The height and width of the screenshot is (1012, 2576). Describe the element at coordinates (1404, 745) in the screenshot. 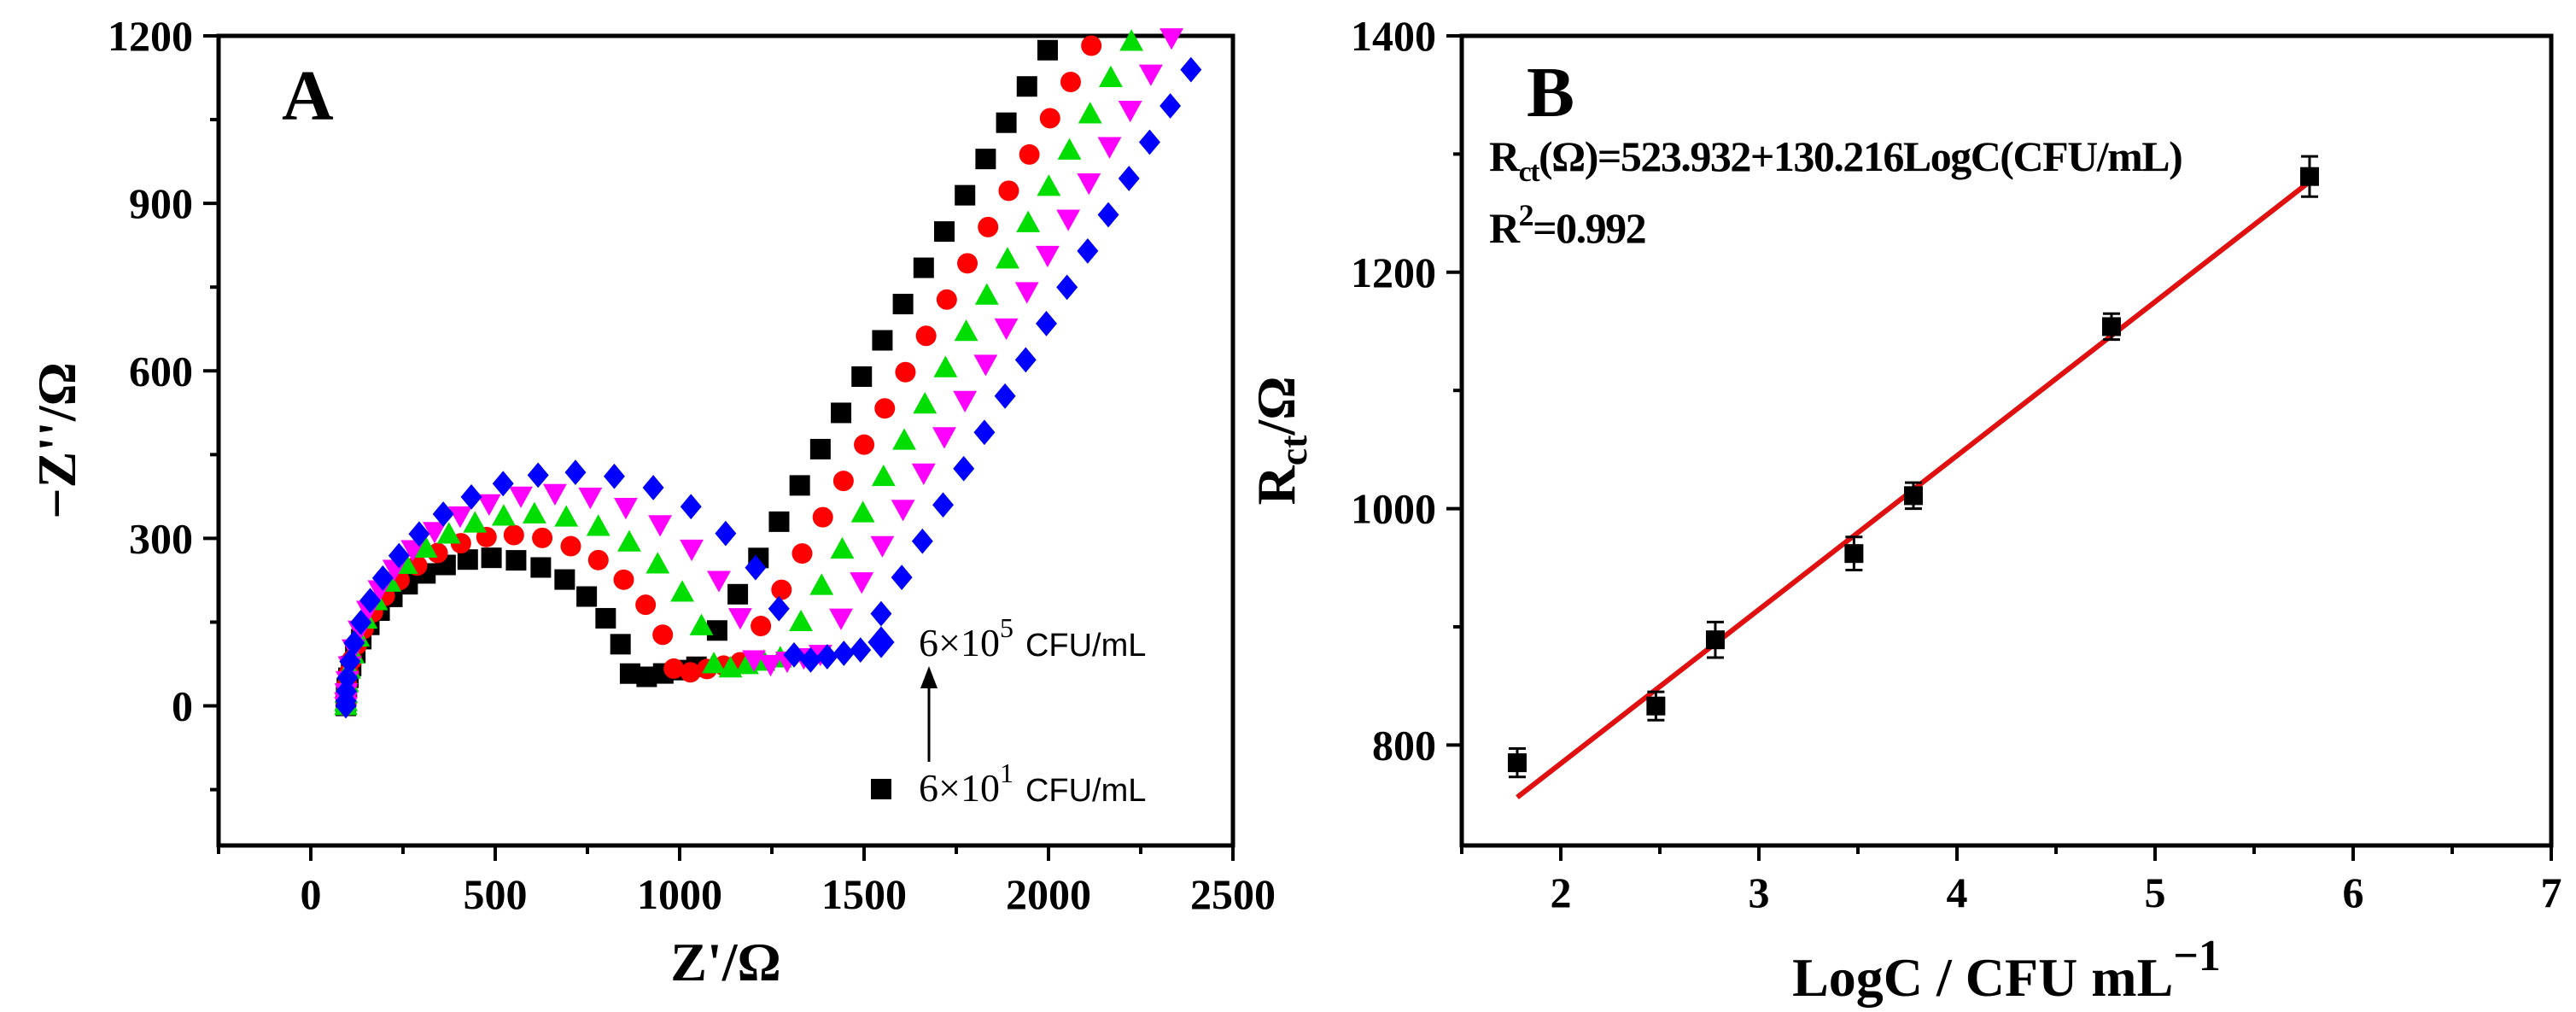

I see `y-tick-label: 800` at that location.